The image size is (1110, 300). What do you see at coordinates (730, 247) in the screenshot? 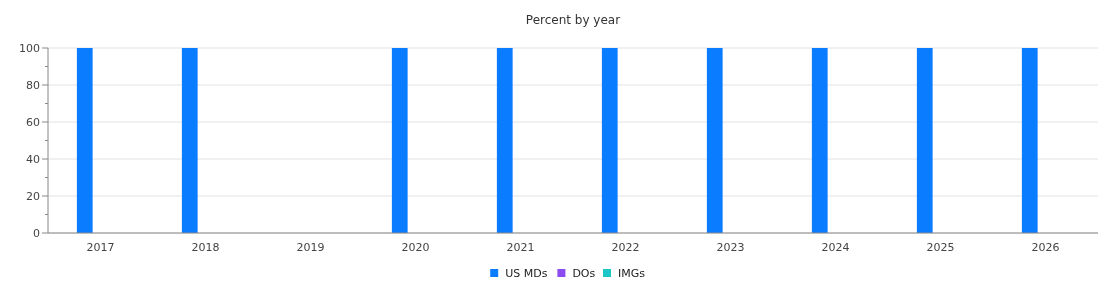
I see `x-tick-label: 2023` at bounding box center [730, 247].